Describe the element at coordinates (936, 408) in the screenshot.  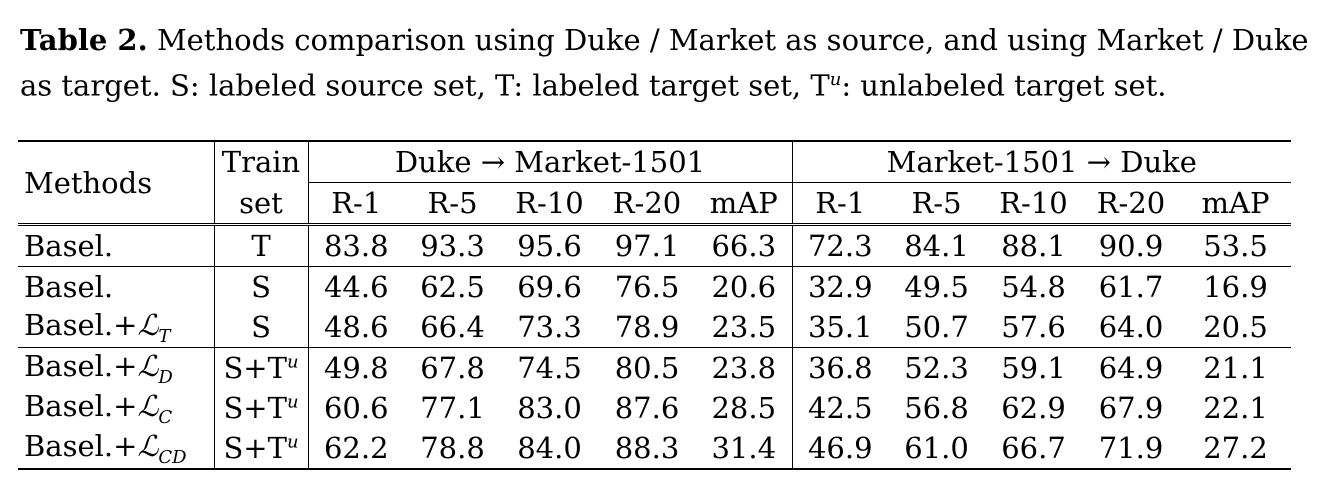
I see `metric-value: 56.8` at that location.